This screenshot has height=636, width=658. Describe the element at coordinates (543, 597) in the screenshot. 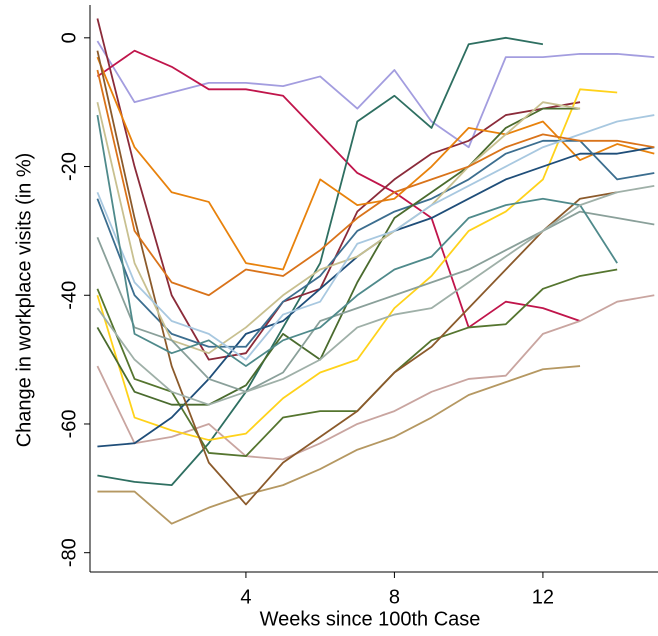

I see `x-tick-label: 12` at that location.